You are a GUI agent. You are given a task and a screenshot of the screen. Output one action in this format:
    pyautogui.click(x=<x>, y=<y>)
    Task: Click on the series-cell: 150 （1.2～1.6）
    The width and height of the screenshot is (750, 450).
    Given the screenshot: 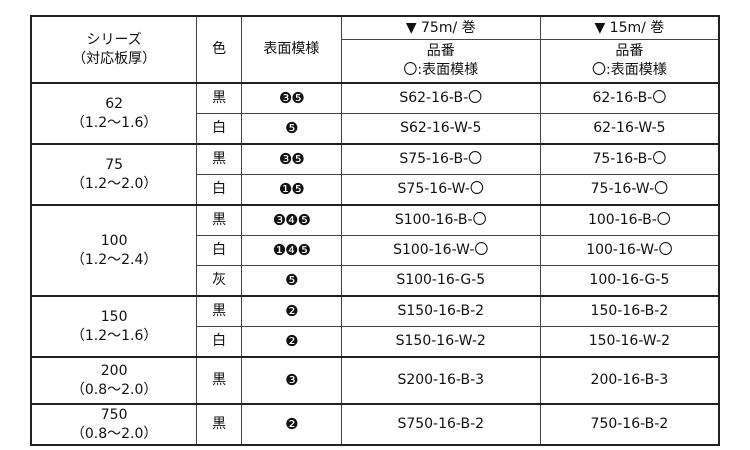 What is the action you would take?
    pyautogui.click(x=114, y=326)
    